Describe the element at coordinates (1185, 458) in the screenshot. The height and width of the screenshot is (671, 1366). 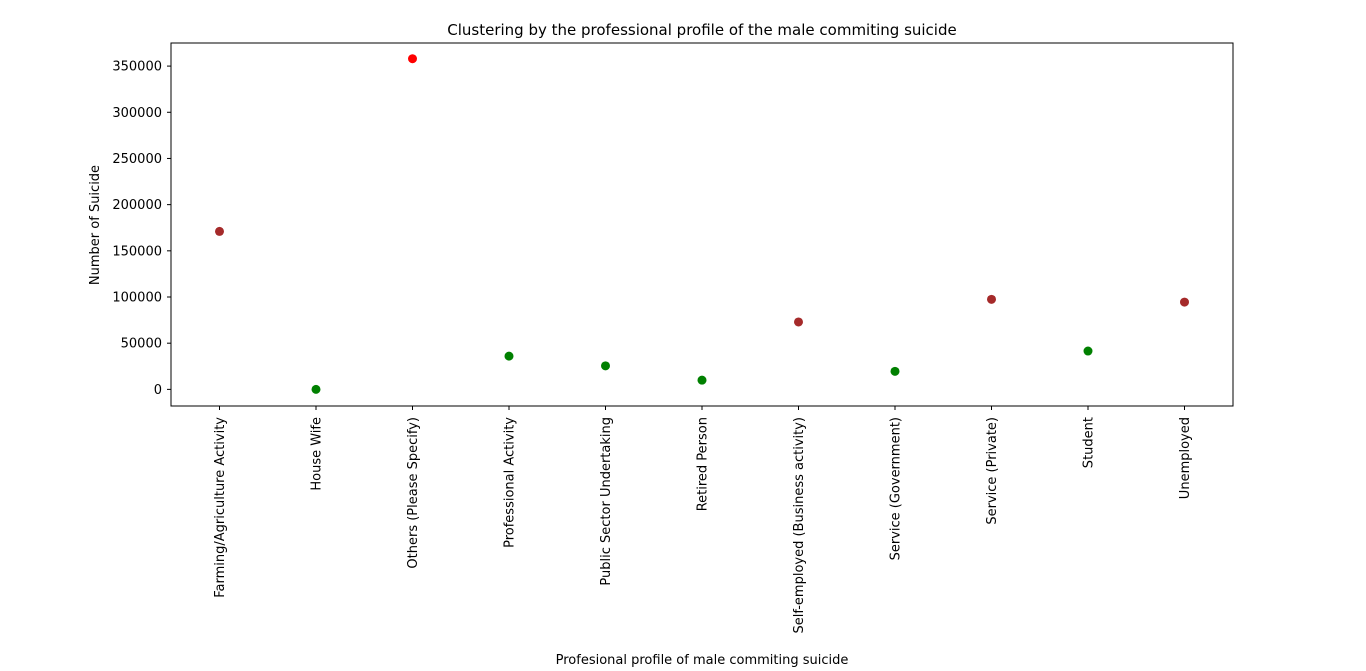
I see `x-tick-label: Unemployed` at that location.